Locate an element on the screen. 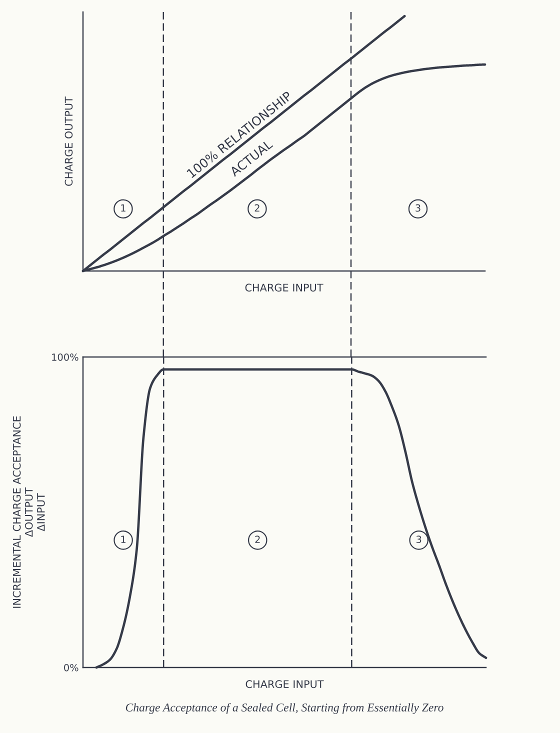 The height and width of the screenshot is (733, 560). y-axis-title: INCREMENTAL CHARGE ACCEPTANCE ΔOUTPUT ΔINPUT is located at coordinates (28, 512).